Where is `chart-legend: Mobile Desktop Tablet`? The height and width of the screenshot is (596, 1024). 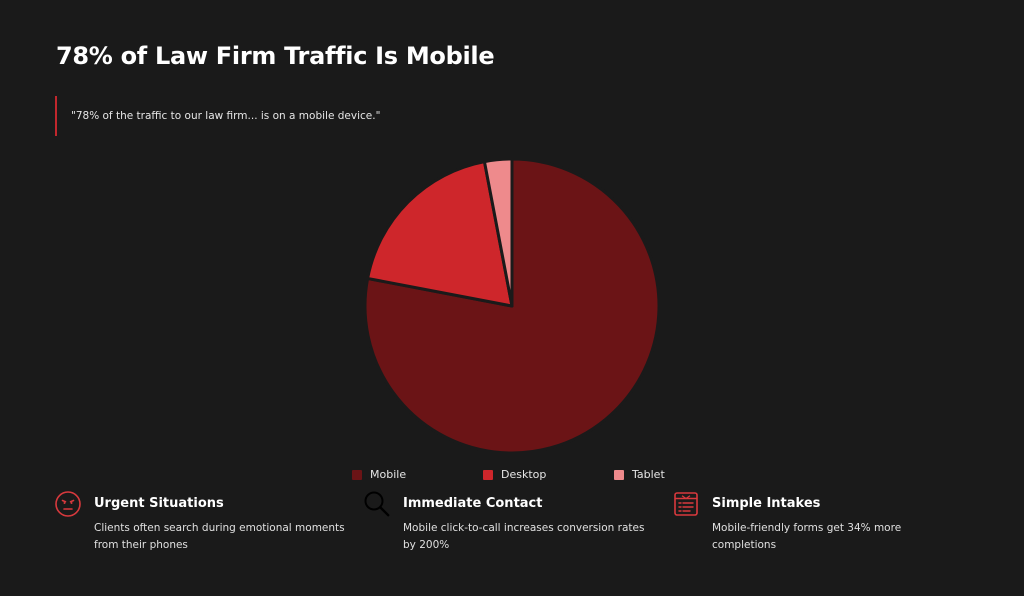 chart-legend: Mobile Desktop Tablet is located at coordinates (508, 474).